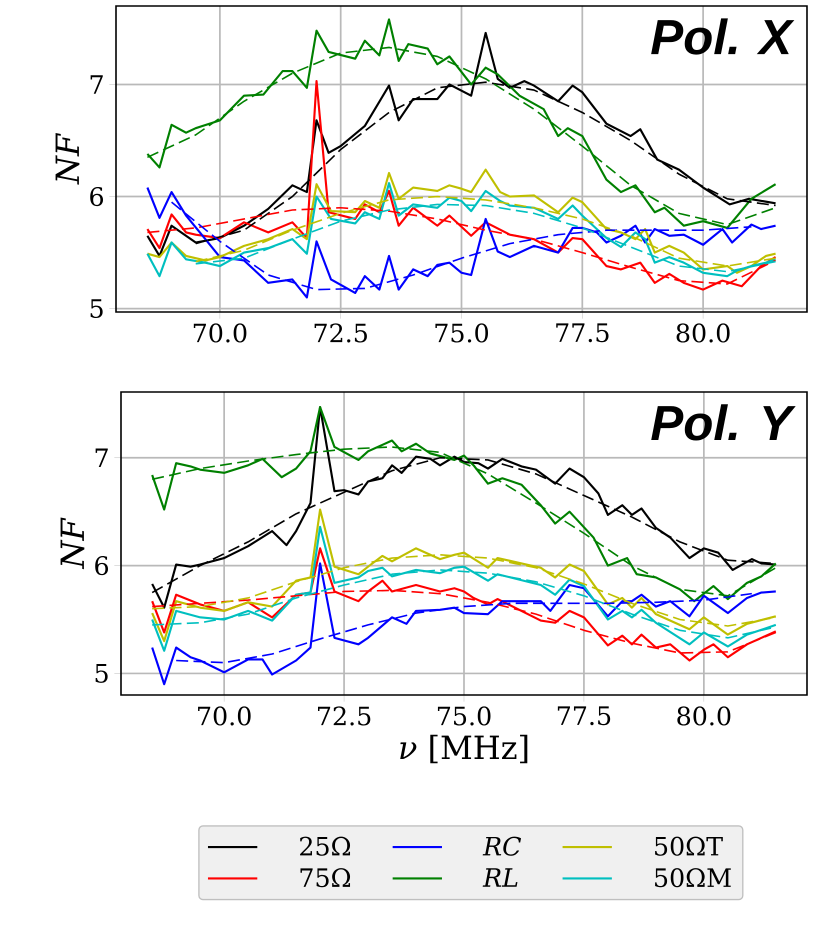 The image size is (813, 936). I want to click on legend-label: RC, so click(502, 846).